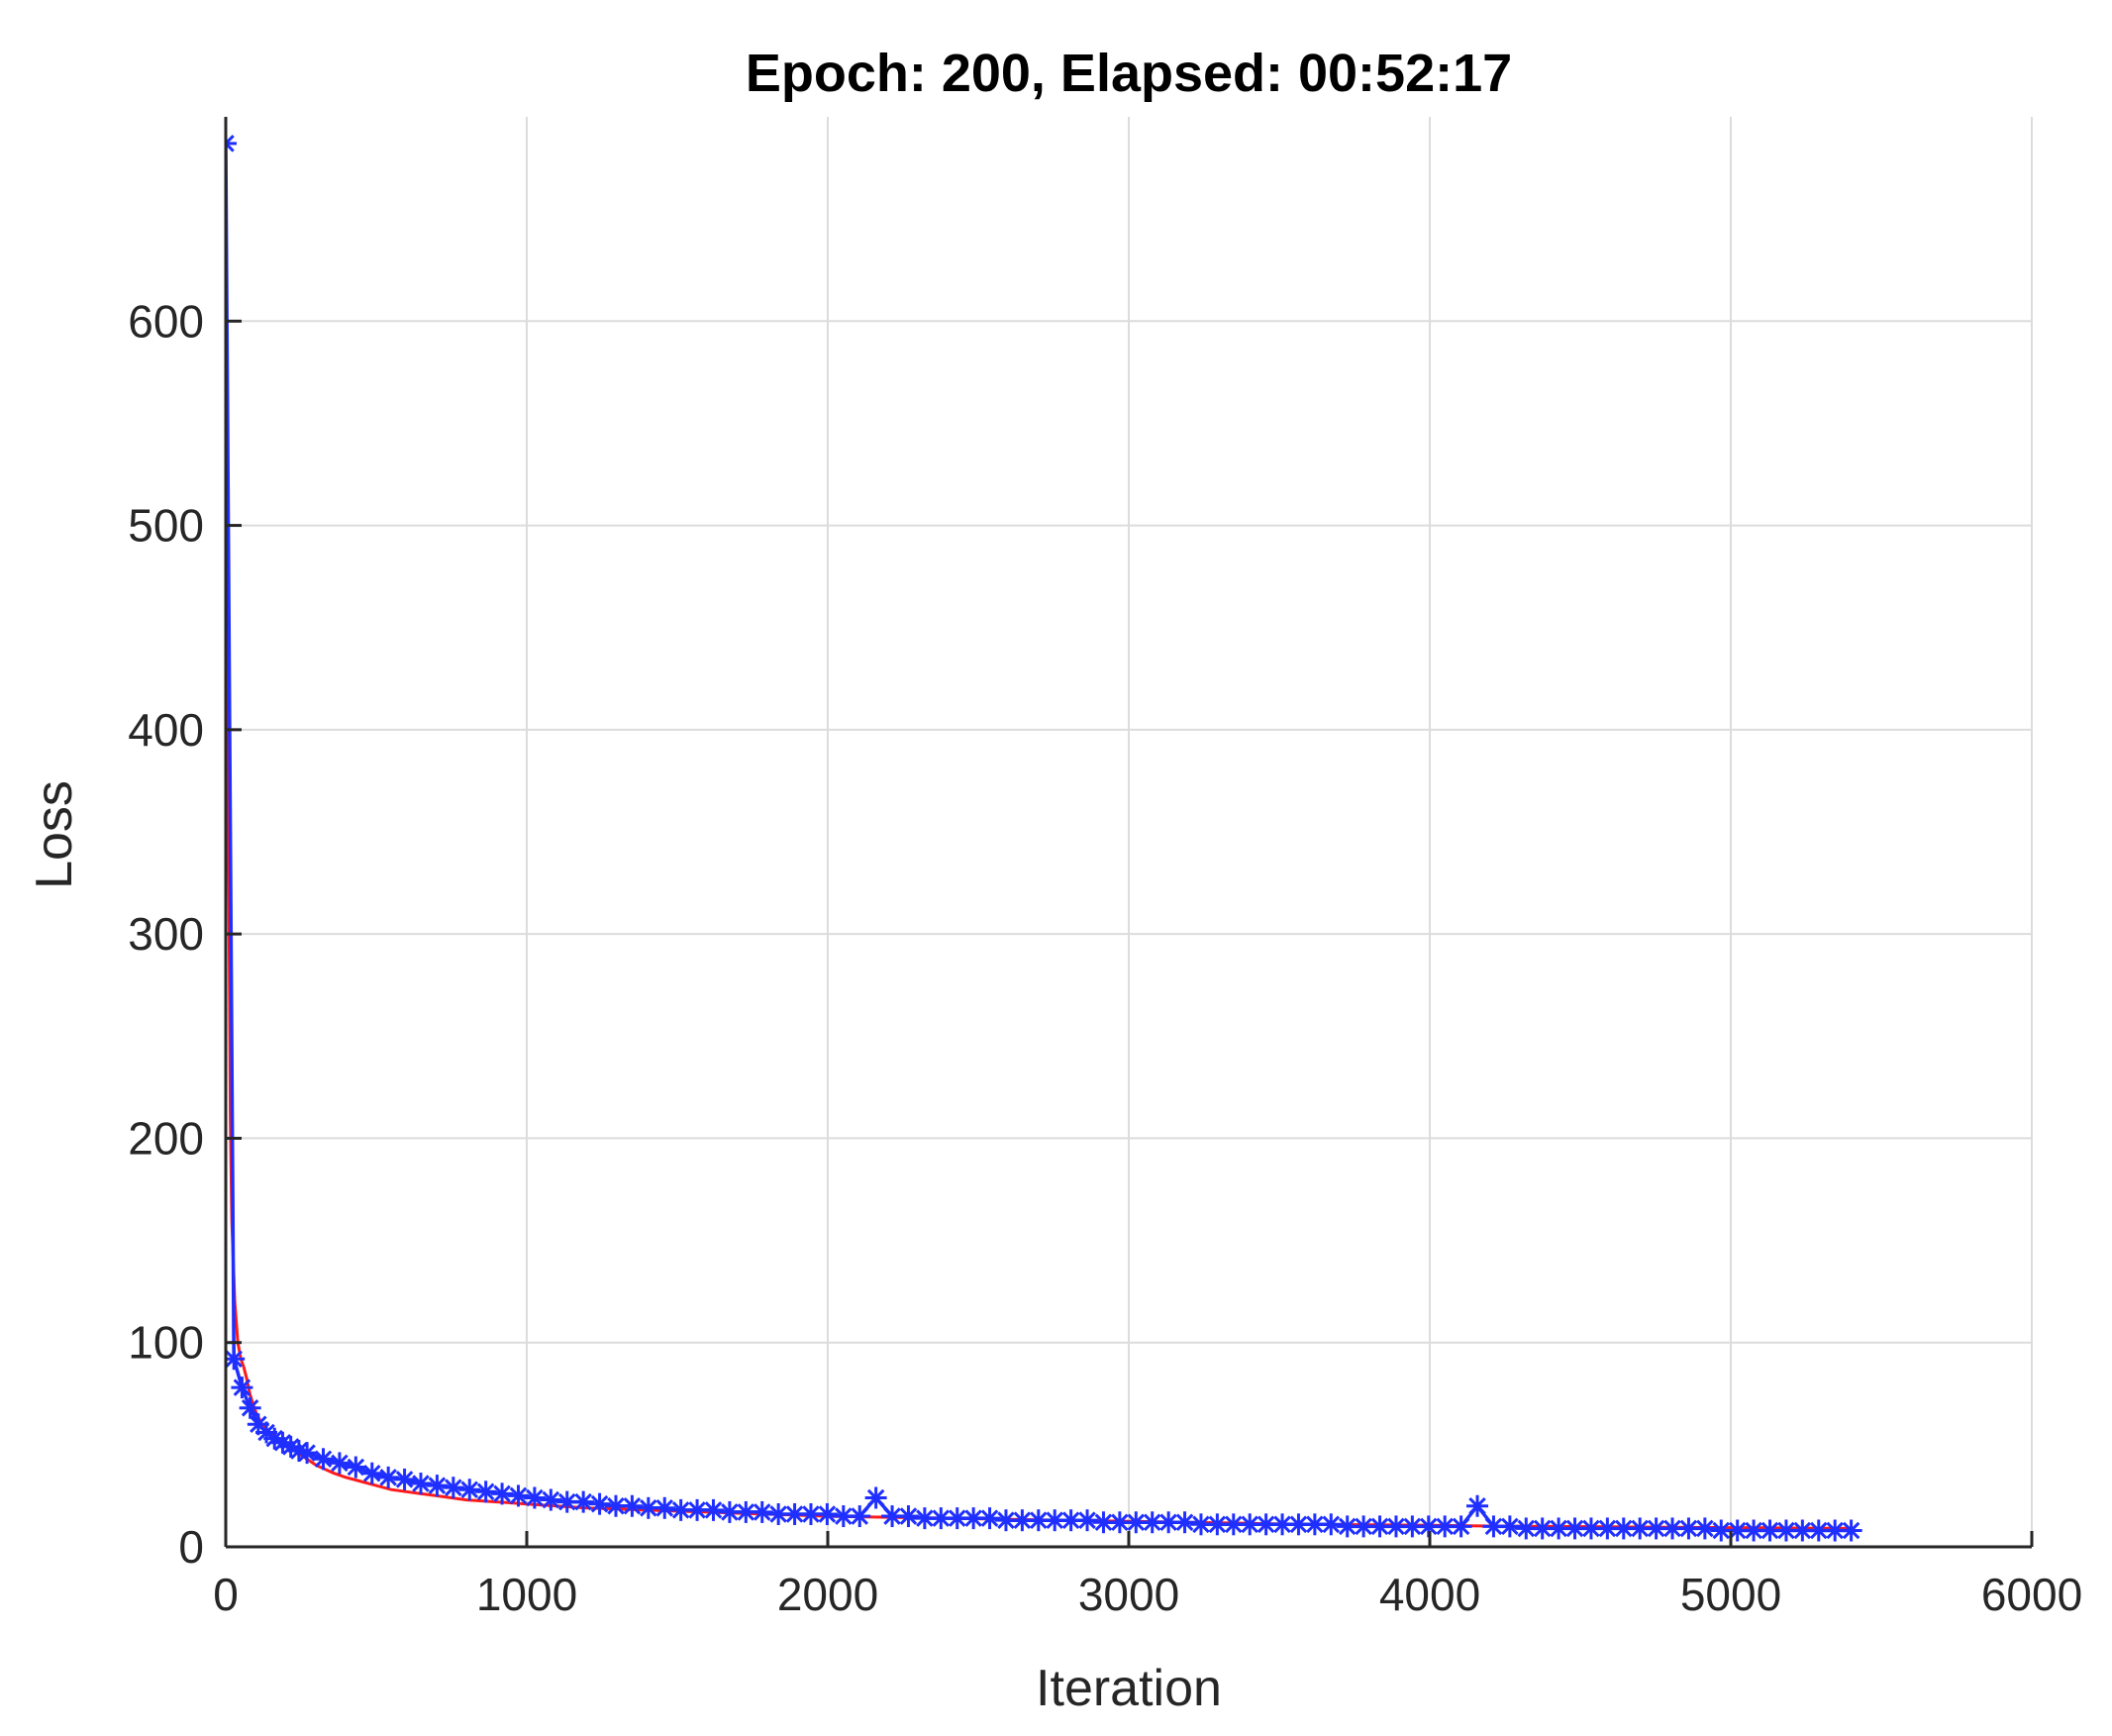  Describe the element at coordinates (526, 1594) in the screenshot. I see `x-tick-label: 1000` at that location.